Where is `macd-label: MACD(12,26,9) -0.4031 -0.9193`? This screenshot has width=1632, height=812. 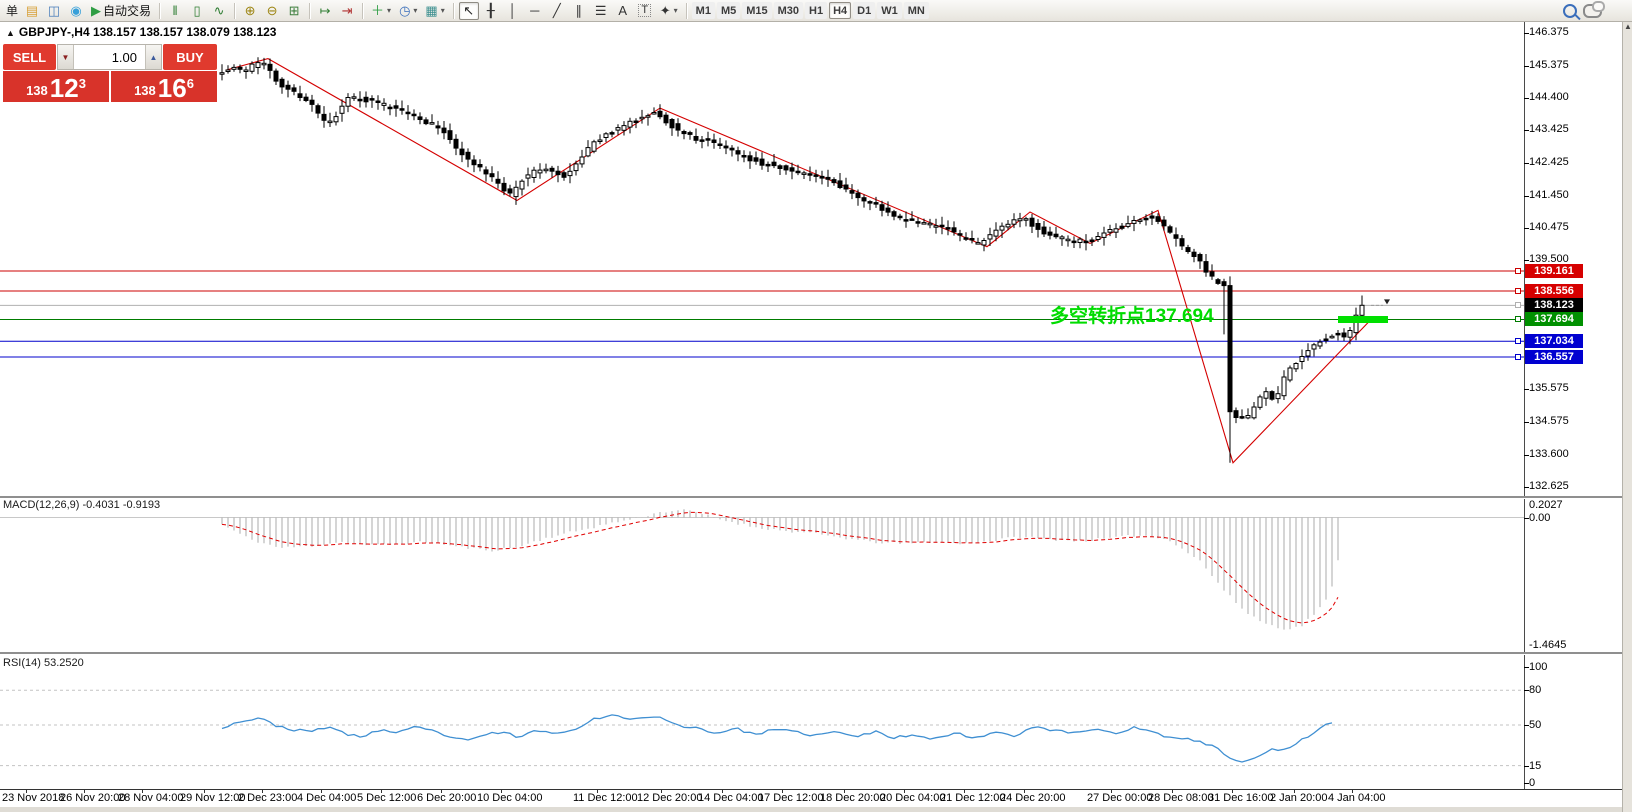
macd-label: MACD(12,26,9) -0.4031 -0.9193 is located at coordinates (82, 505).